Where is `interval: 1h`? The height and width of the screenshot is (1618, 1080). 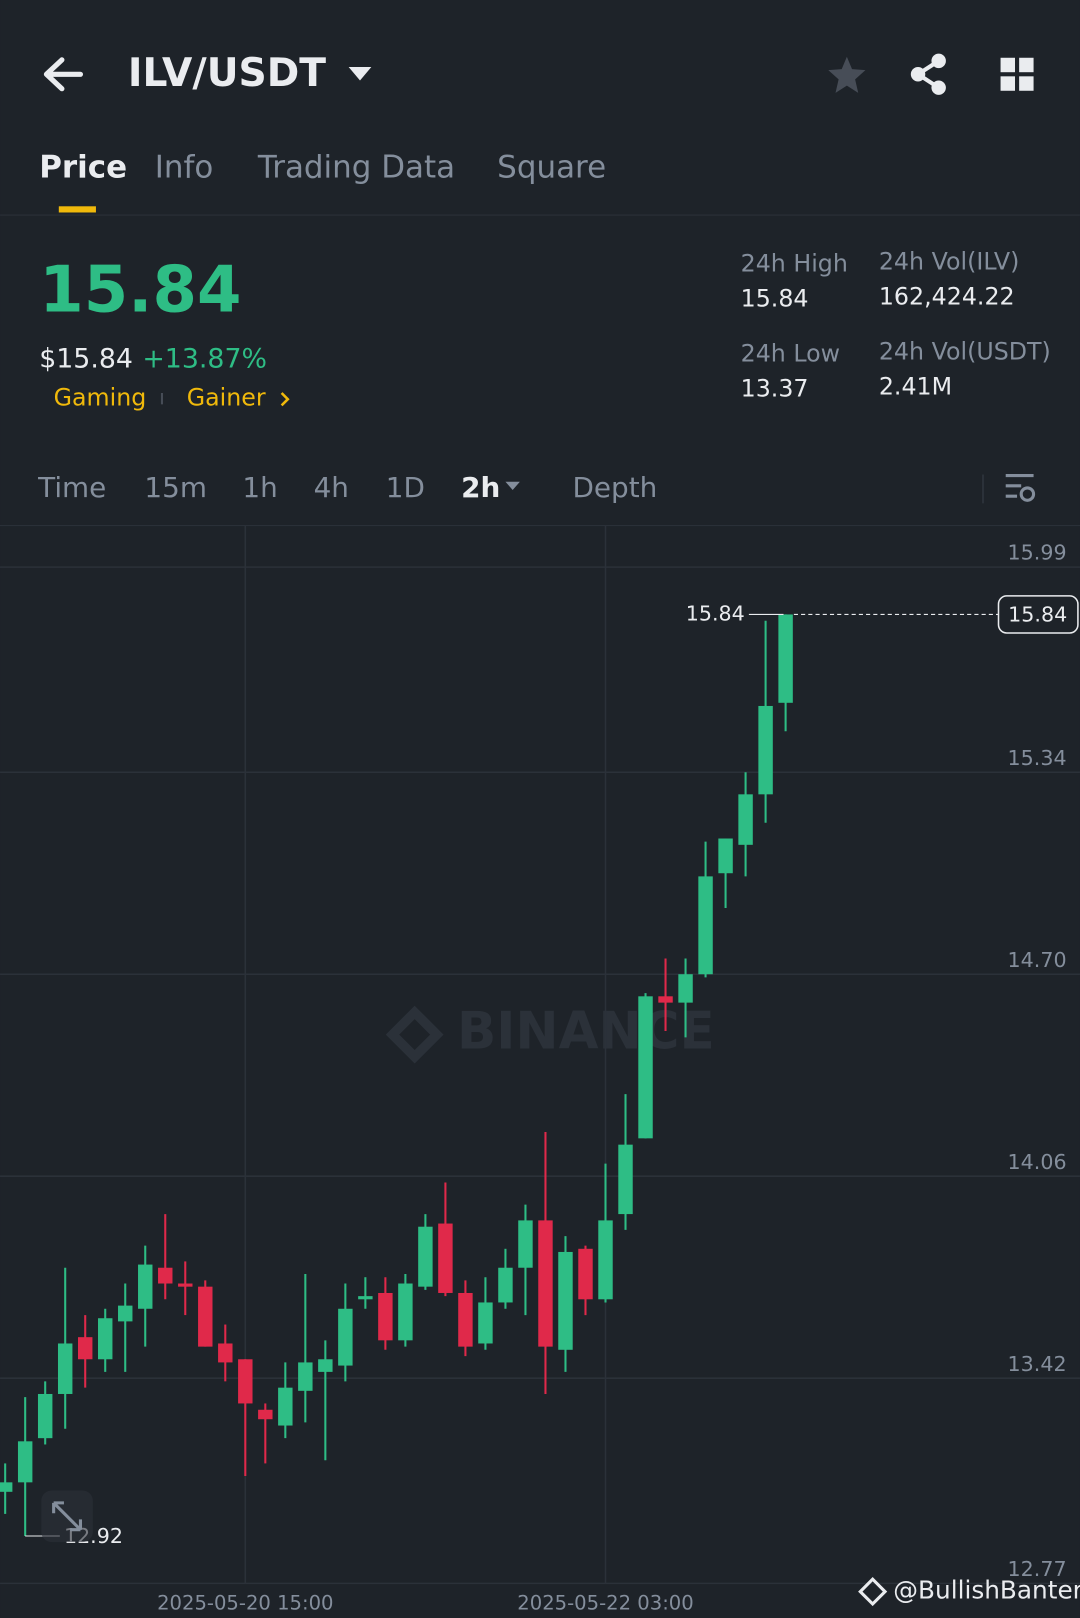
interval: 1h is located at coordinates (259, 487).